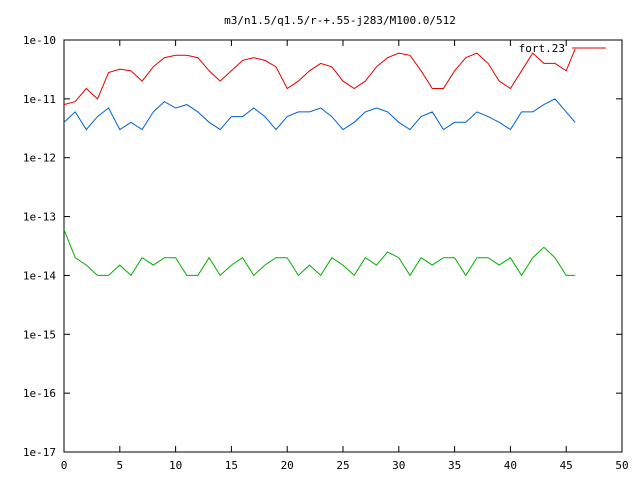 This screenshot has width=640, height=480. Describe the element at coordinates (342, 465) in the screenshot. I see `x-tick-label: 25` at that location.